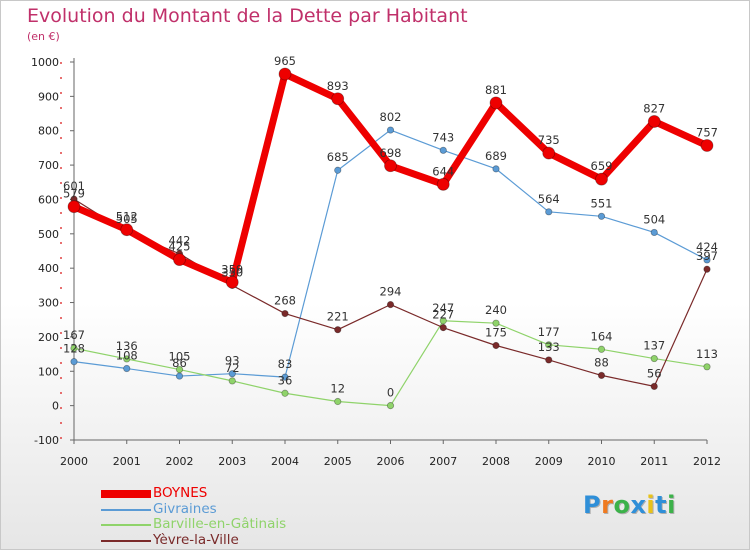 The image size is (750, 550). Describe the element at coordinates (285, 364) in the screenshot. I see `data-label-givraines: 83` at that location.